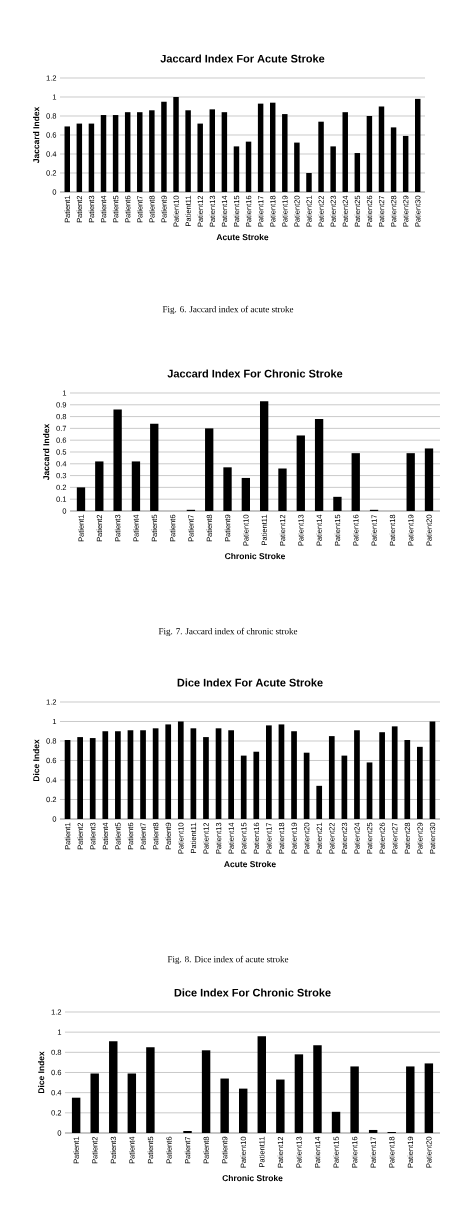  What do you see at coordinates (250, 682) in the screenshot?
I see `chart-title: Dice Index For Acute Stroke` at bounding box center [250, 682].